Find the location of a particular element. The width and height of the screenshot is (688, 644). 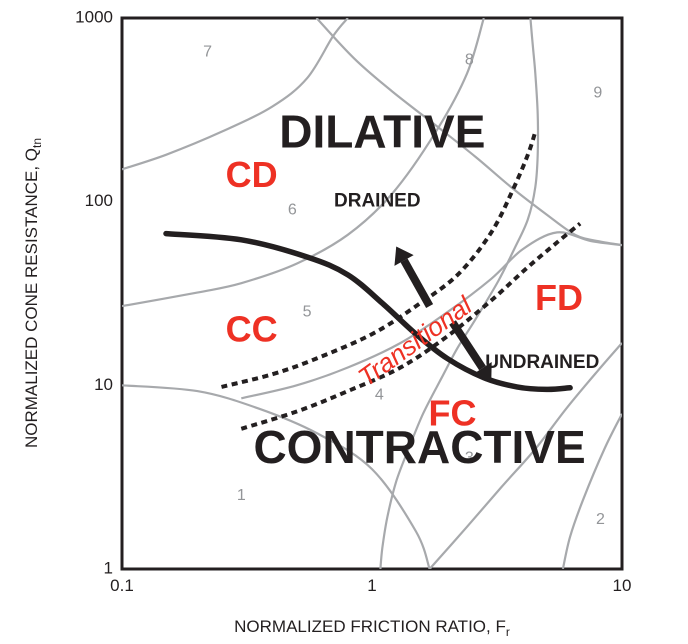

zone-number-1: 1 is located at coordinates (241, 495).